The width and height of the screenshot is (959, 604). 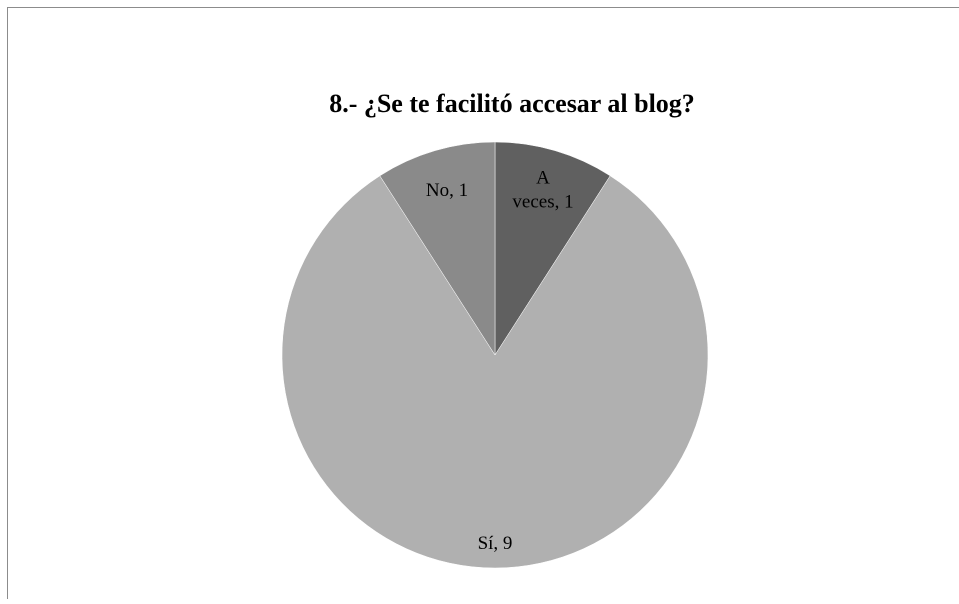 I want to click on chart-title: 8.- ¿Se te facilitó accesar al blog?, so click(x=512, y=103).